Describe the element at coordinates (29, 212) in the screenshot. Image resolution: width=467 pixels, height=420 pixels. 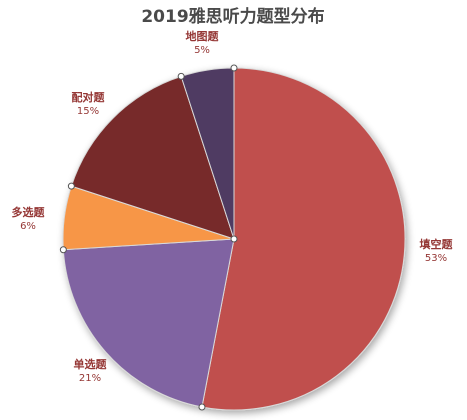
I see `slice-label: 多选题` at that location.